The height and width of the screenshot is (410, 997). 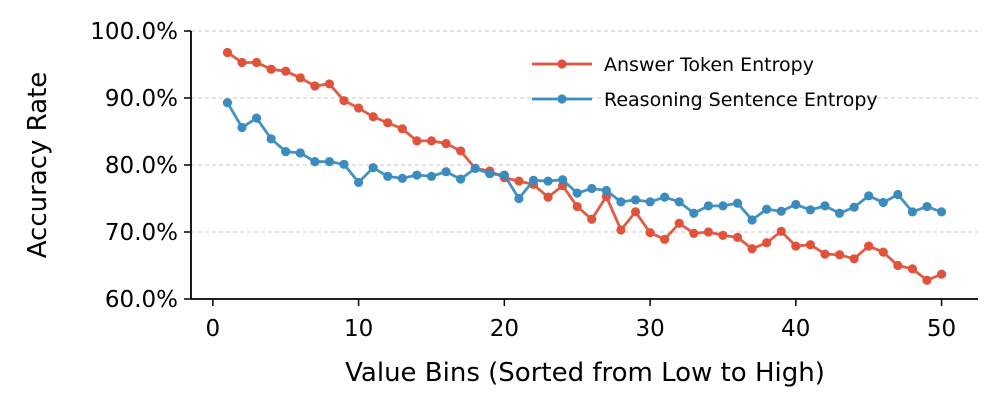 What do you see at coordinates (358, 329) in the screenshot?
I see `x-tick-label: 10` at bounding box center [358, 329].